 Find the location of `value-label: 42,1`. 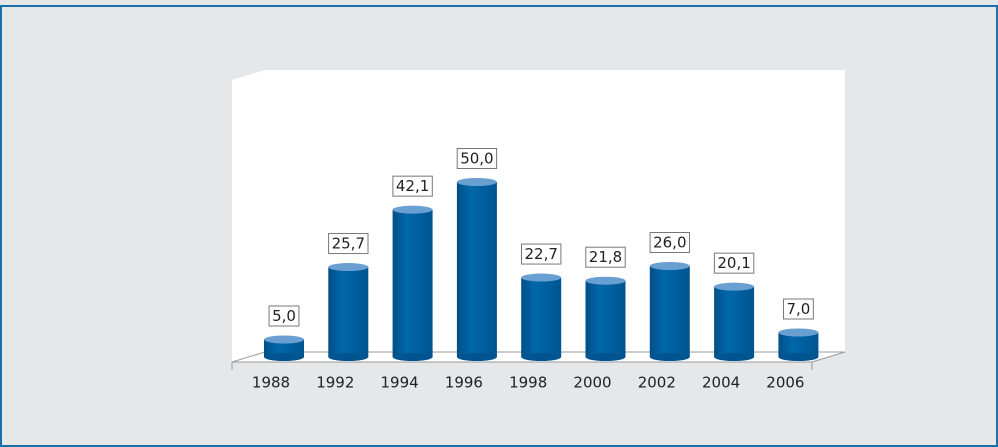

value-label: 42,1 is located at coordinates (412, 186).